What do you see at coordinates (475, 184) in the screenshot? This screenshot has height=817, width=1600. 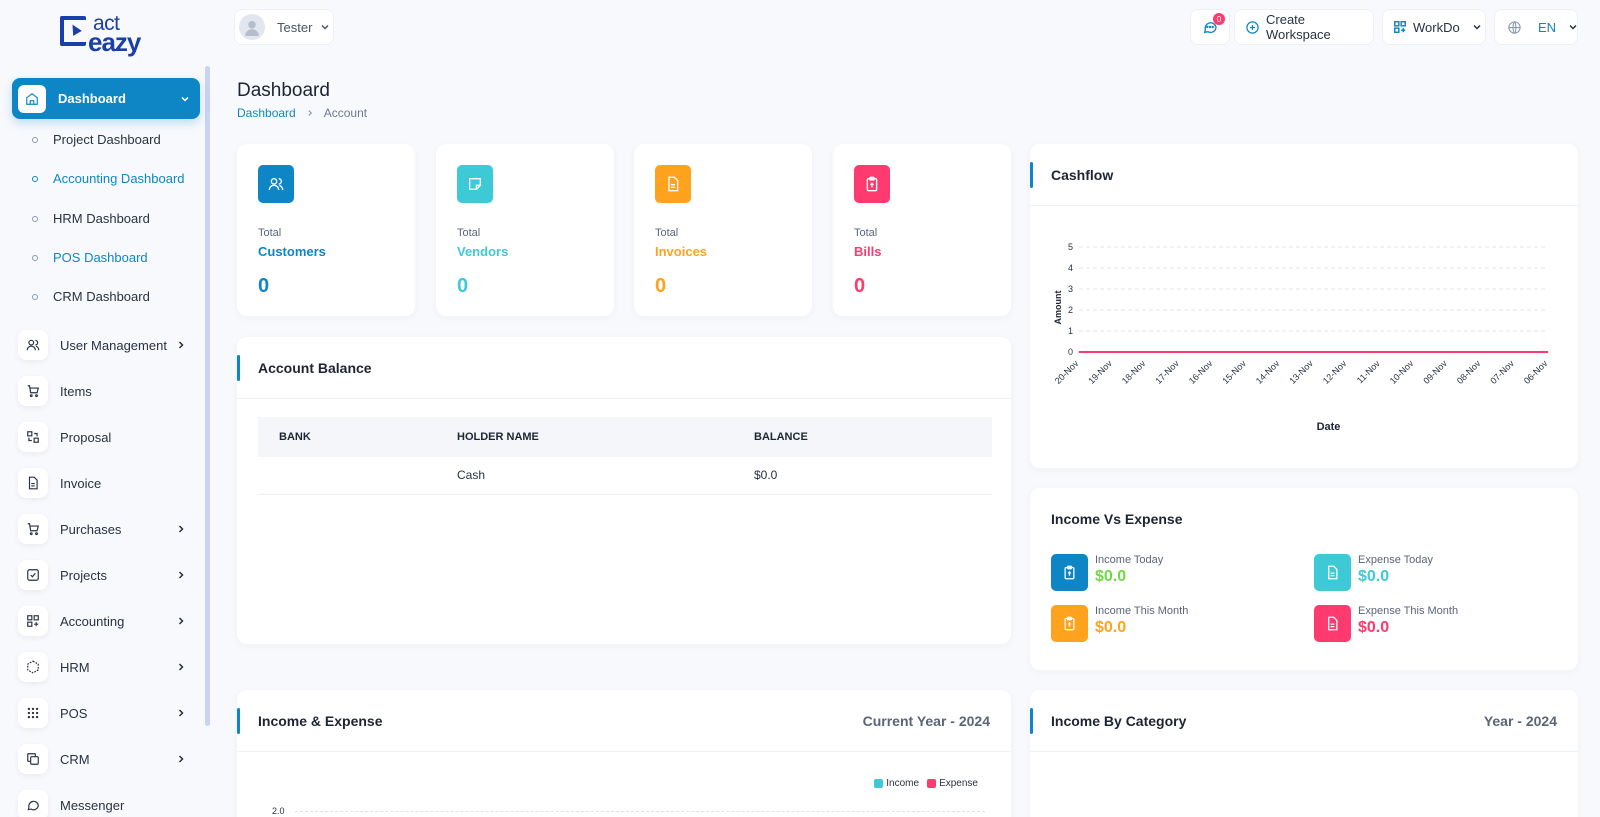 I see `note-icon` at bounding box center [475, 184].